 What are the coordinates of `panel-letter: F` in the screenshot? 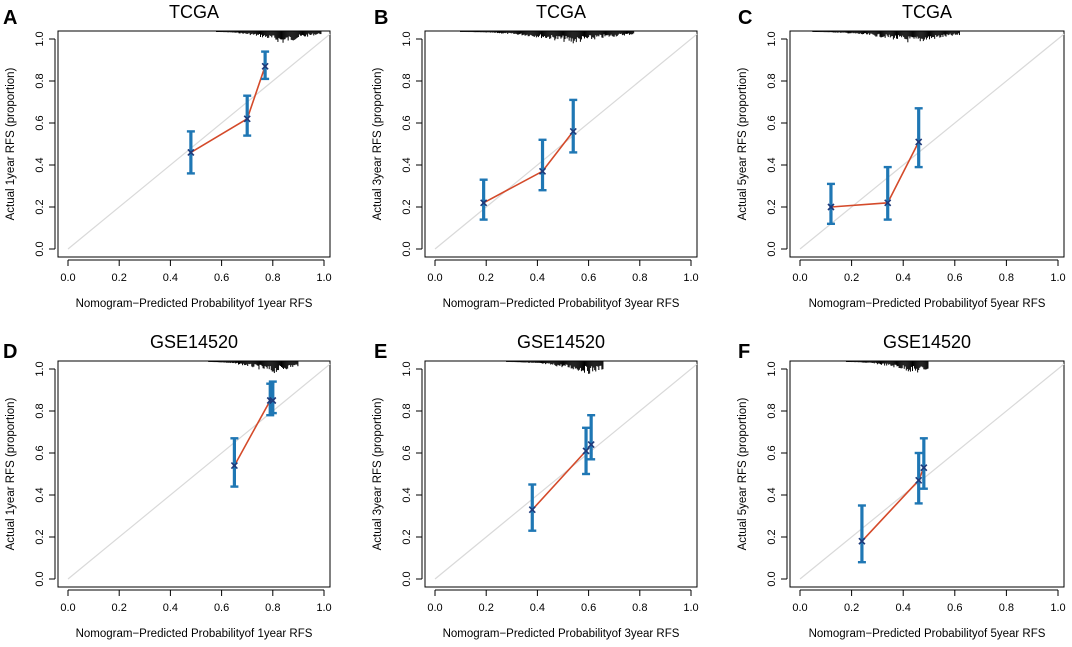 It's located at (744, 352).